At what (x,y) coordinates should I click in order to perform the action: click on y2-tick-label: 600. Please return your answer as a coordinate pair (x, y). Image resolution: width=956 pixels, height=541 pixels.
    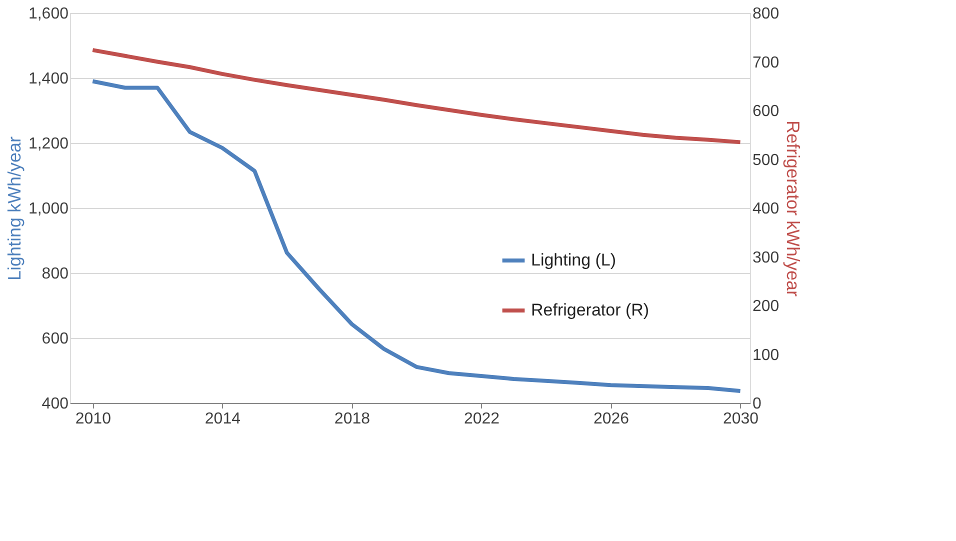
    Looking at the image, I should click on (766, 111).